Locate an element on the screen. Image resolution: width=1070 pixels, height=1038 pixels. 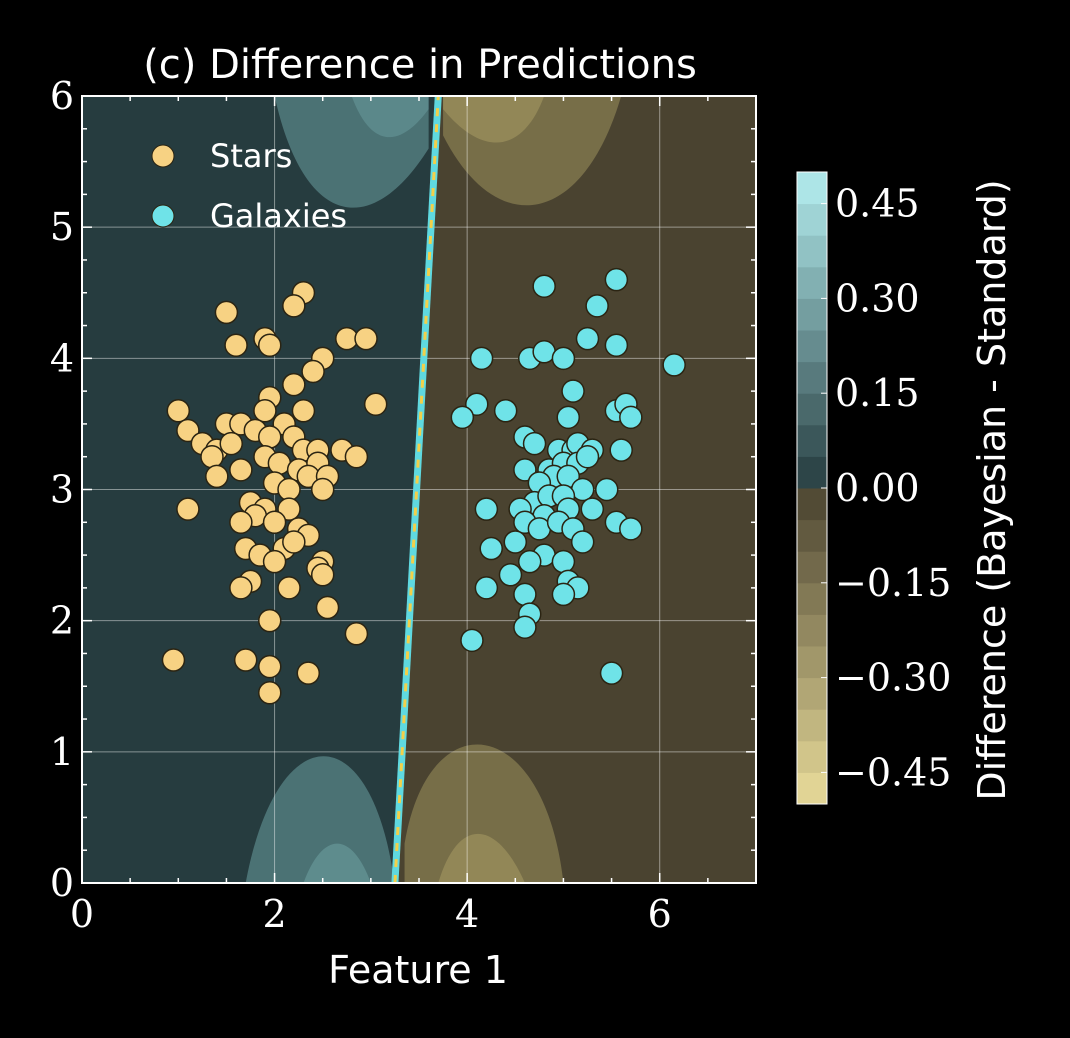
contour-lobe-top-left is located at coordinates (351, 152).